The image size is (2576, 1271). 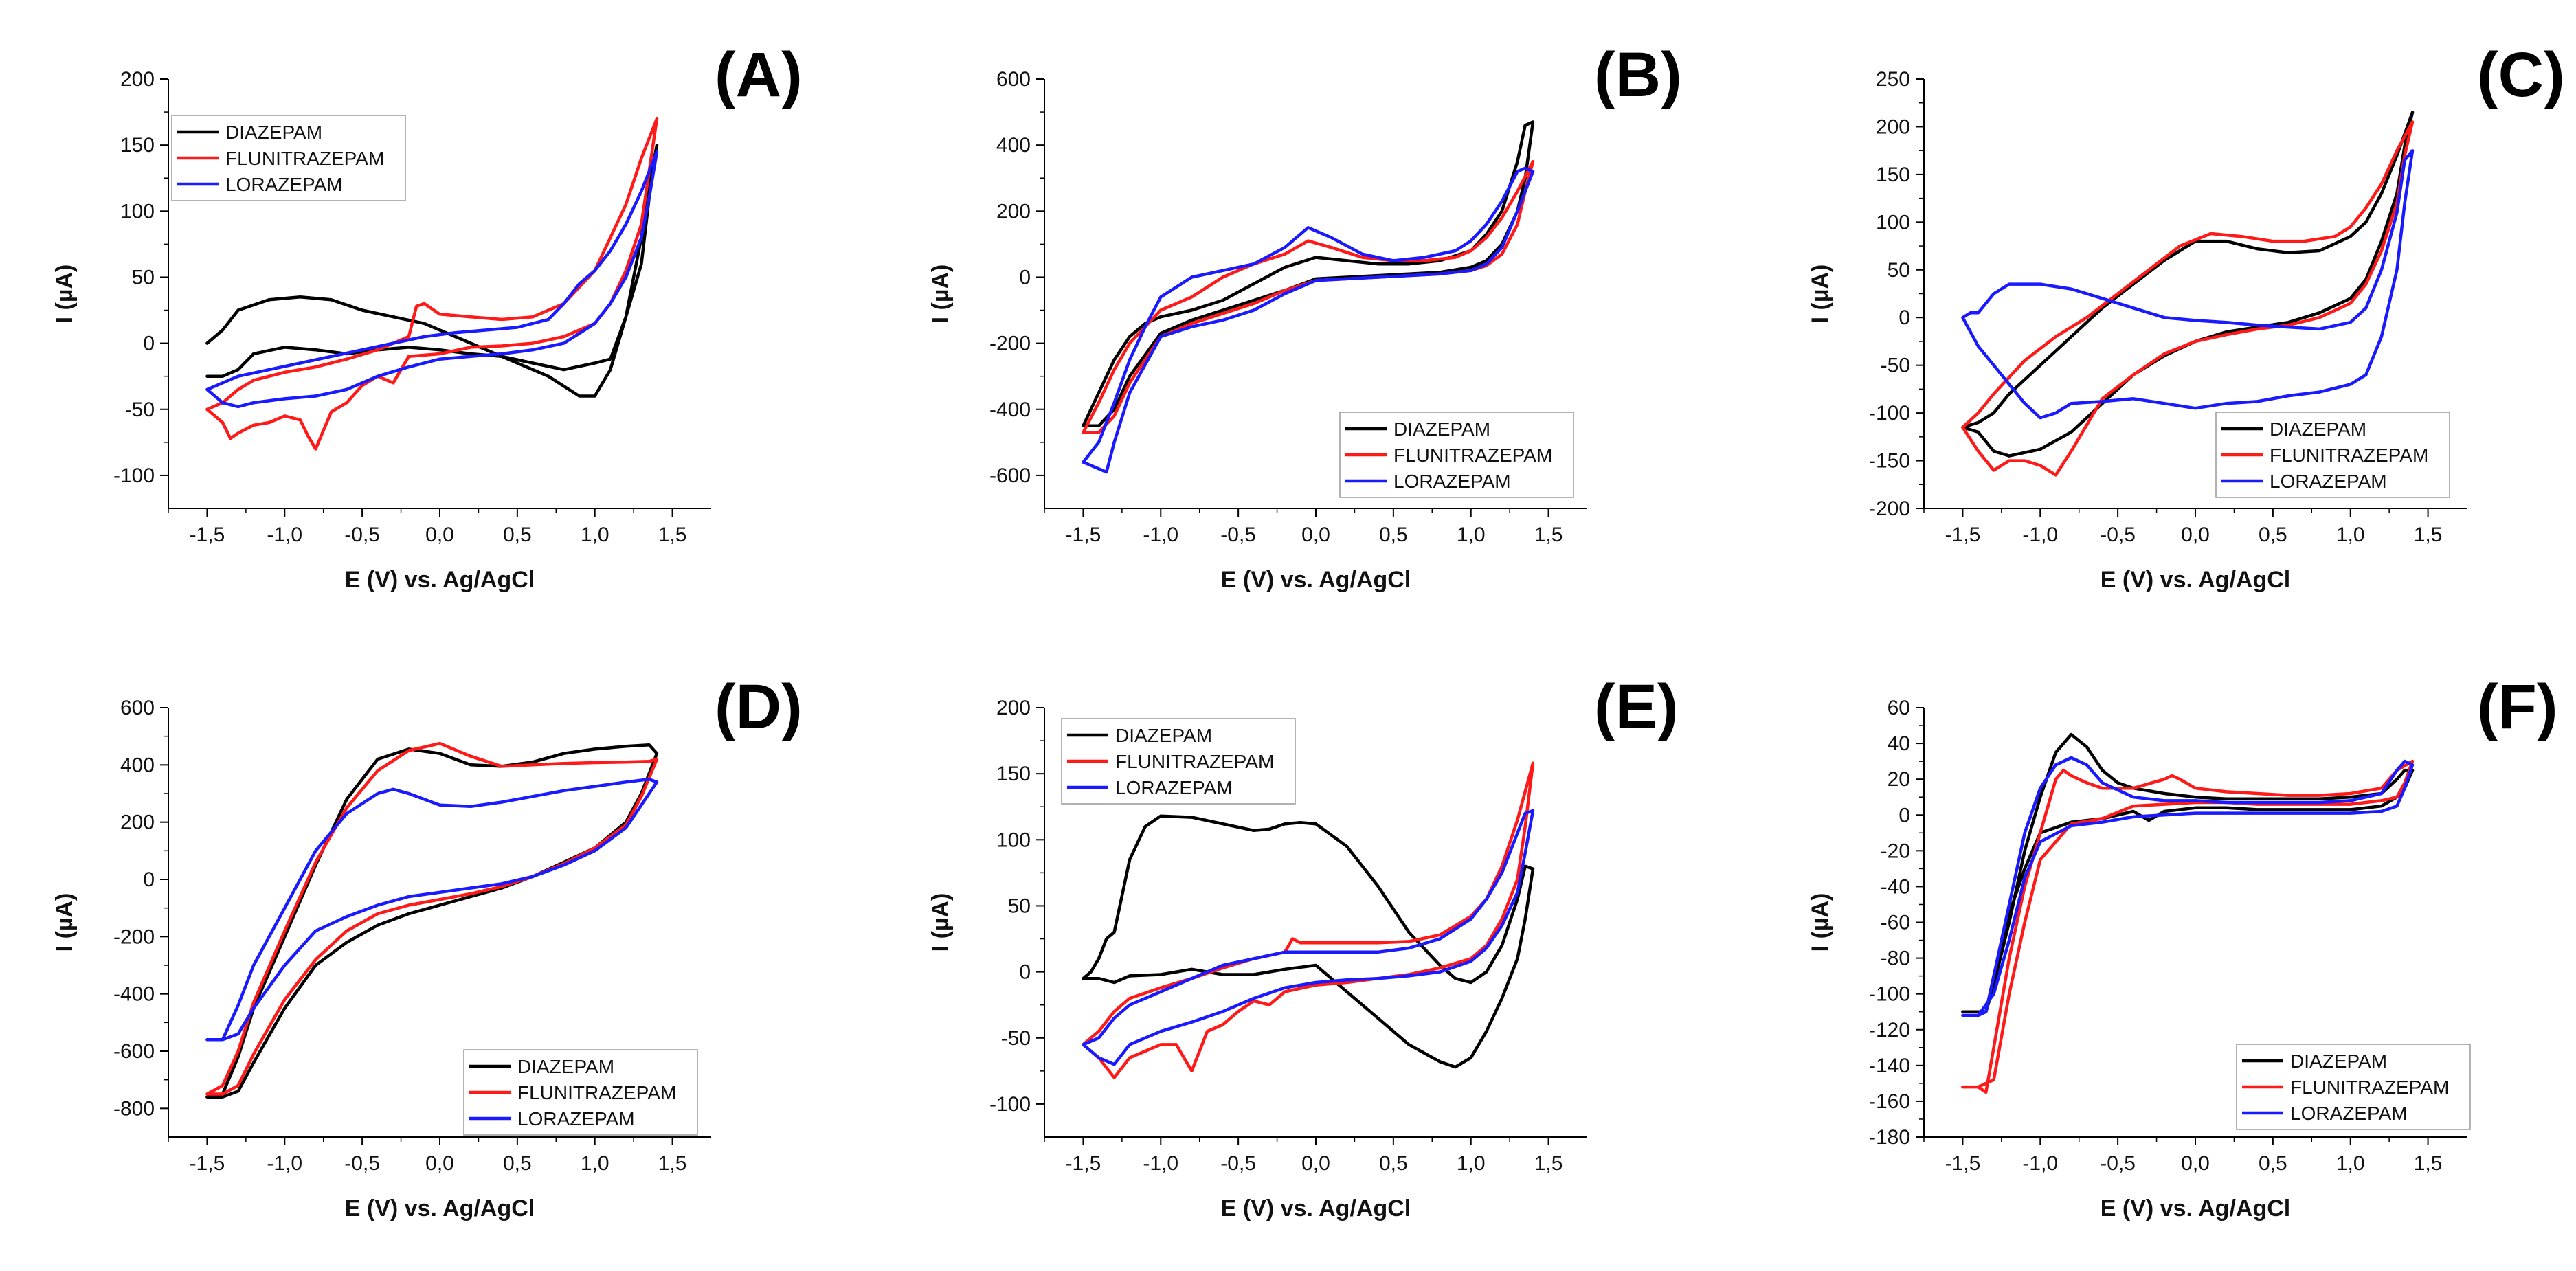 What do you see at coordinates (1899, 779) in the screenshot?
I see `y-tick-label: 20` at bounding box center [1899, 779].